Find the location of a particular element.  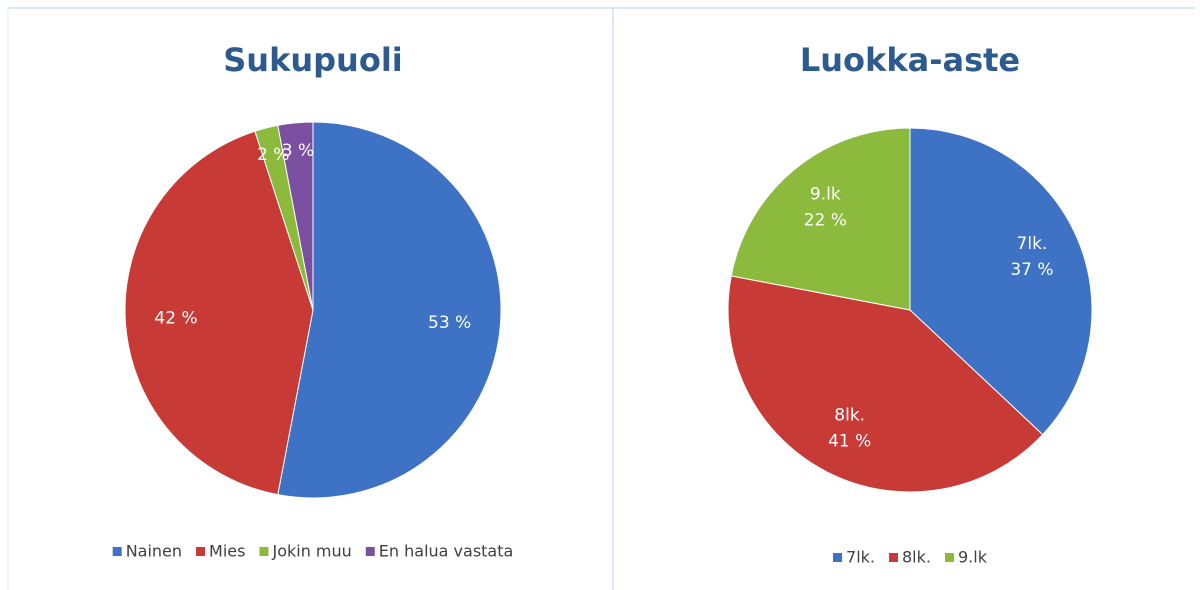

legend-label: 8lk. is located at coordinates (916, 557).